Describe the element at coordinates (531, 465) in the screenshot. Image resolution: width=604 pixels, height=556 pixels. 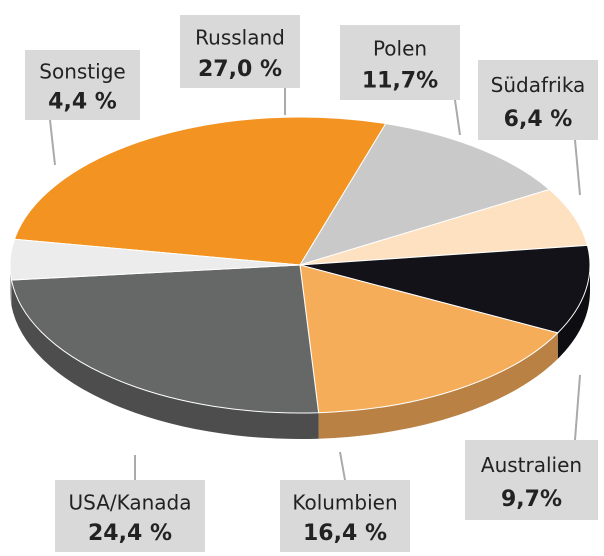
I see `category-label: Australien` at that location.